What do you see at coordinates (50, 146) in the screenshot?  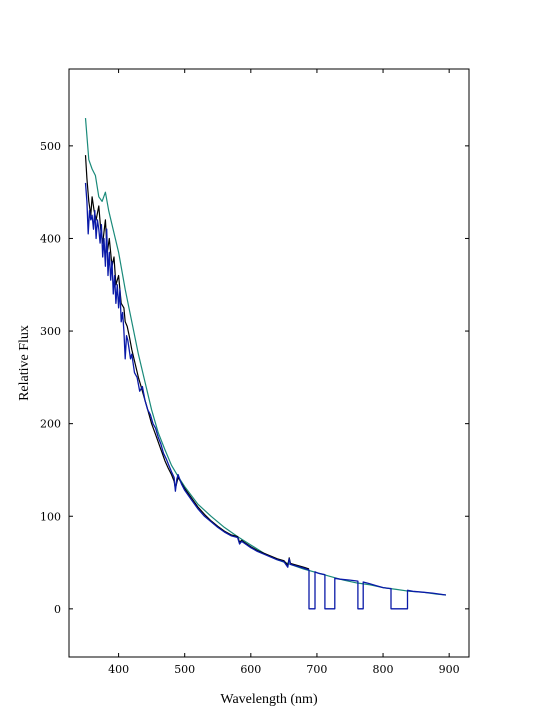 I see `y-tick-label: 500` at bounding box center [50, 146].